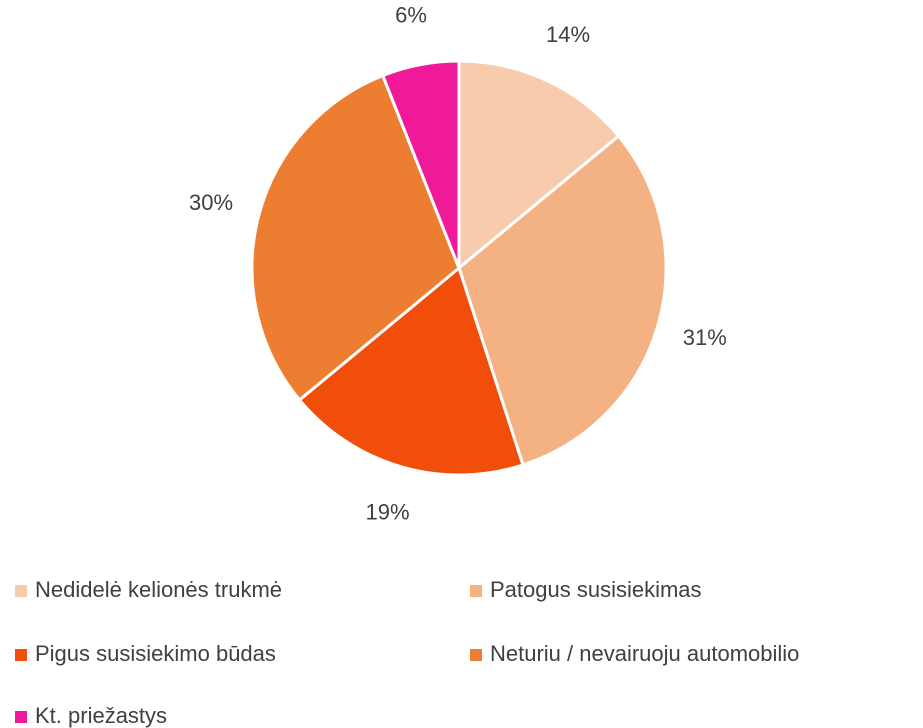  I want to click on legend-label: Neturiu / nevairuoju automobilio, so click(644, 653).